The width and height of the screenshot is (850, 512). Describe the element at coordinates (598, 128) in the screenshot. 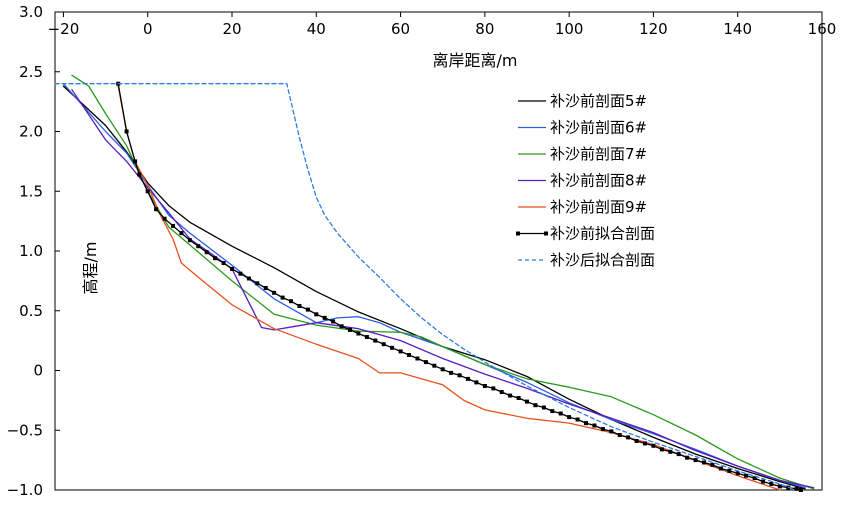

I see `legend-label: 补沙前剖面6#` at that location.